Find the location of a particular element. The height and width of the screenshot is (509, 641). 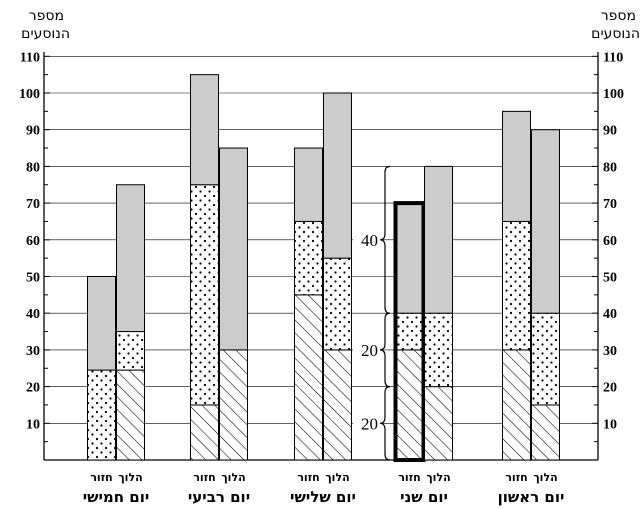

y-axis-title-left-line1: מספר is located at coordinates (46, 16).